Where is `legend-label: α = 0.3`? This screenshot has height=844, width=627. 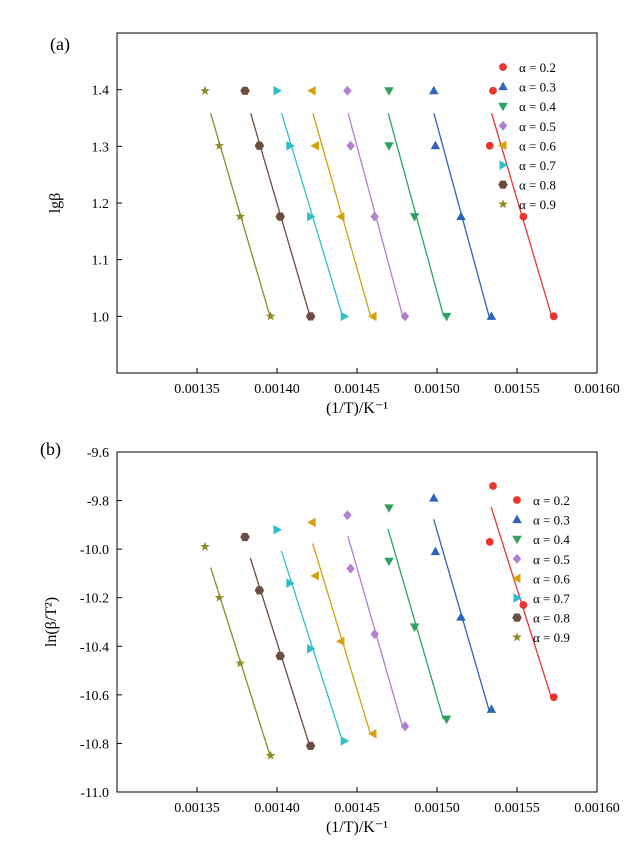
legend-label: α = 0.3 is located at coordinates (551, 520).